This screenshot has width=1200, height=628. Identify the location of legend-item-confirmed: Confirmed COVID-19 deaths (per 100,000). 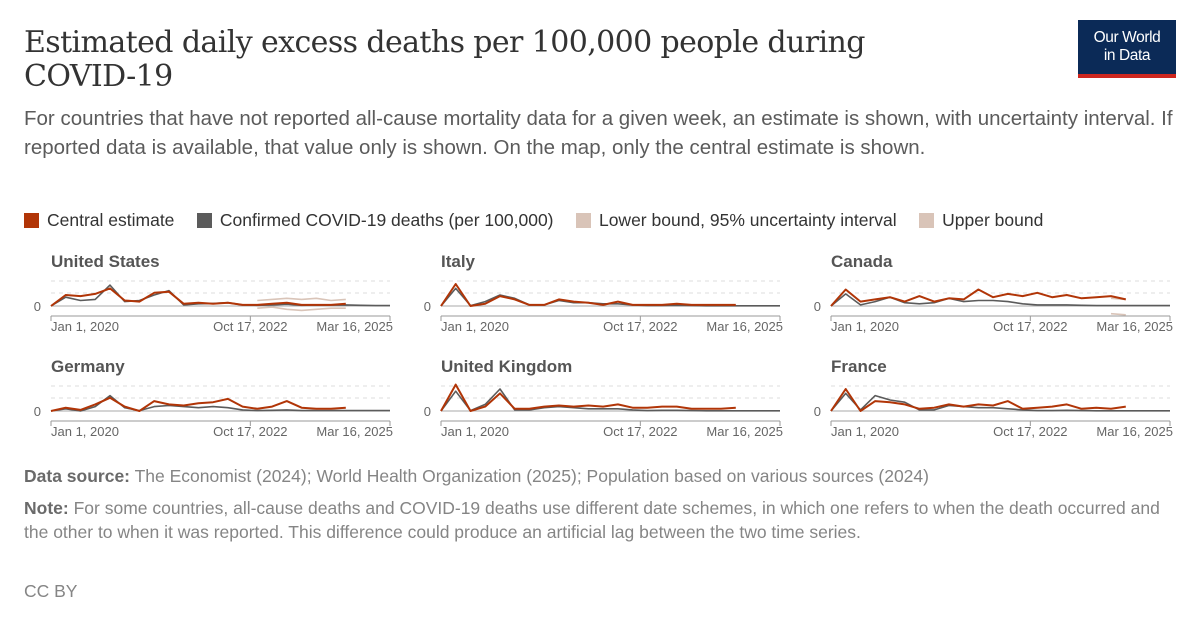
(375, 220).